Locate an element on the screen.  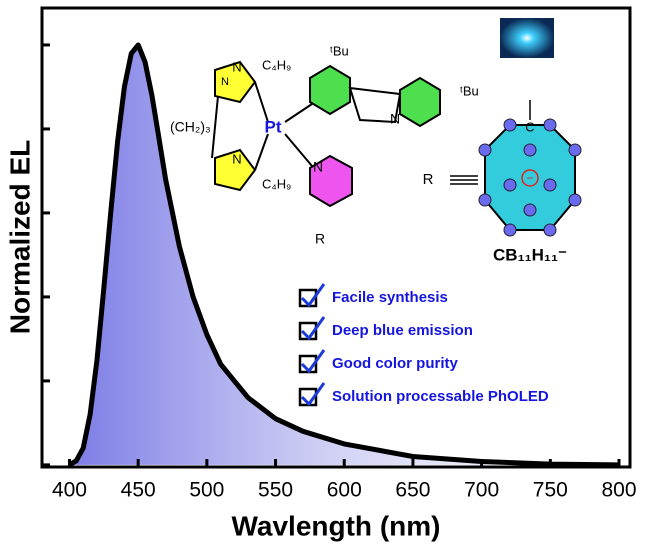
structure-label: (CH₂)₃ is located at coordinates (190, 127).